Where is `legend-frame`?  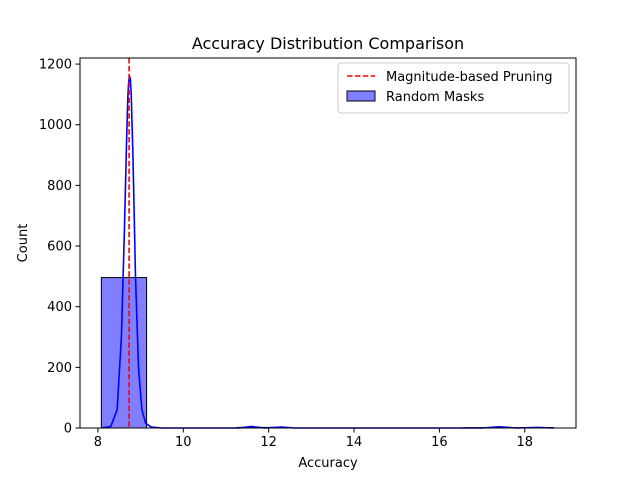 legend-frame is located at coordinates (453, 88).